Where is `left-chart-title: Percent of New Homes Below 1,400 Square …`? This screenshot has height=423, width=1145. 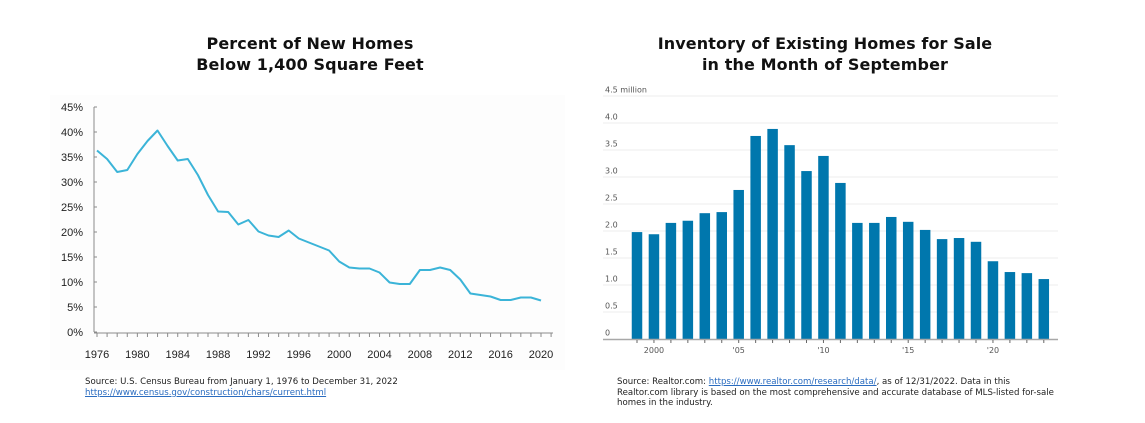 left-chart-title: Percent of New Homes Below 1,400 Square … is located at coordinates (310, 54).